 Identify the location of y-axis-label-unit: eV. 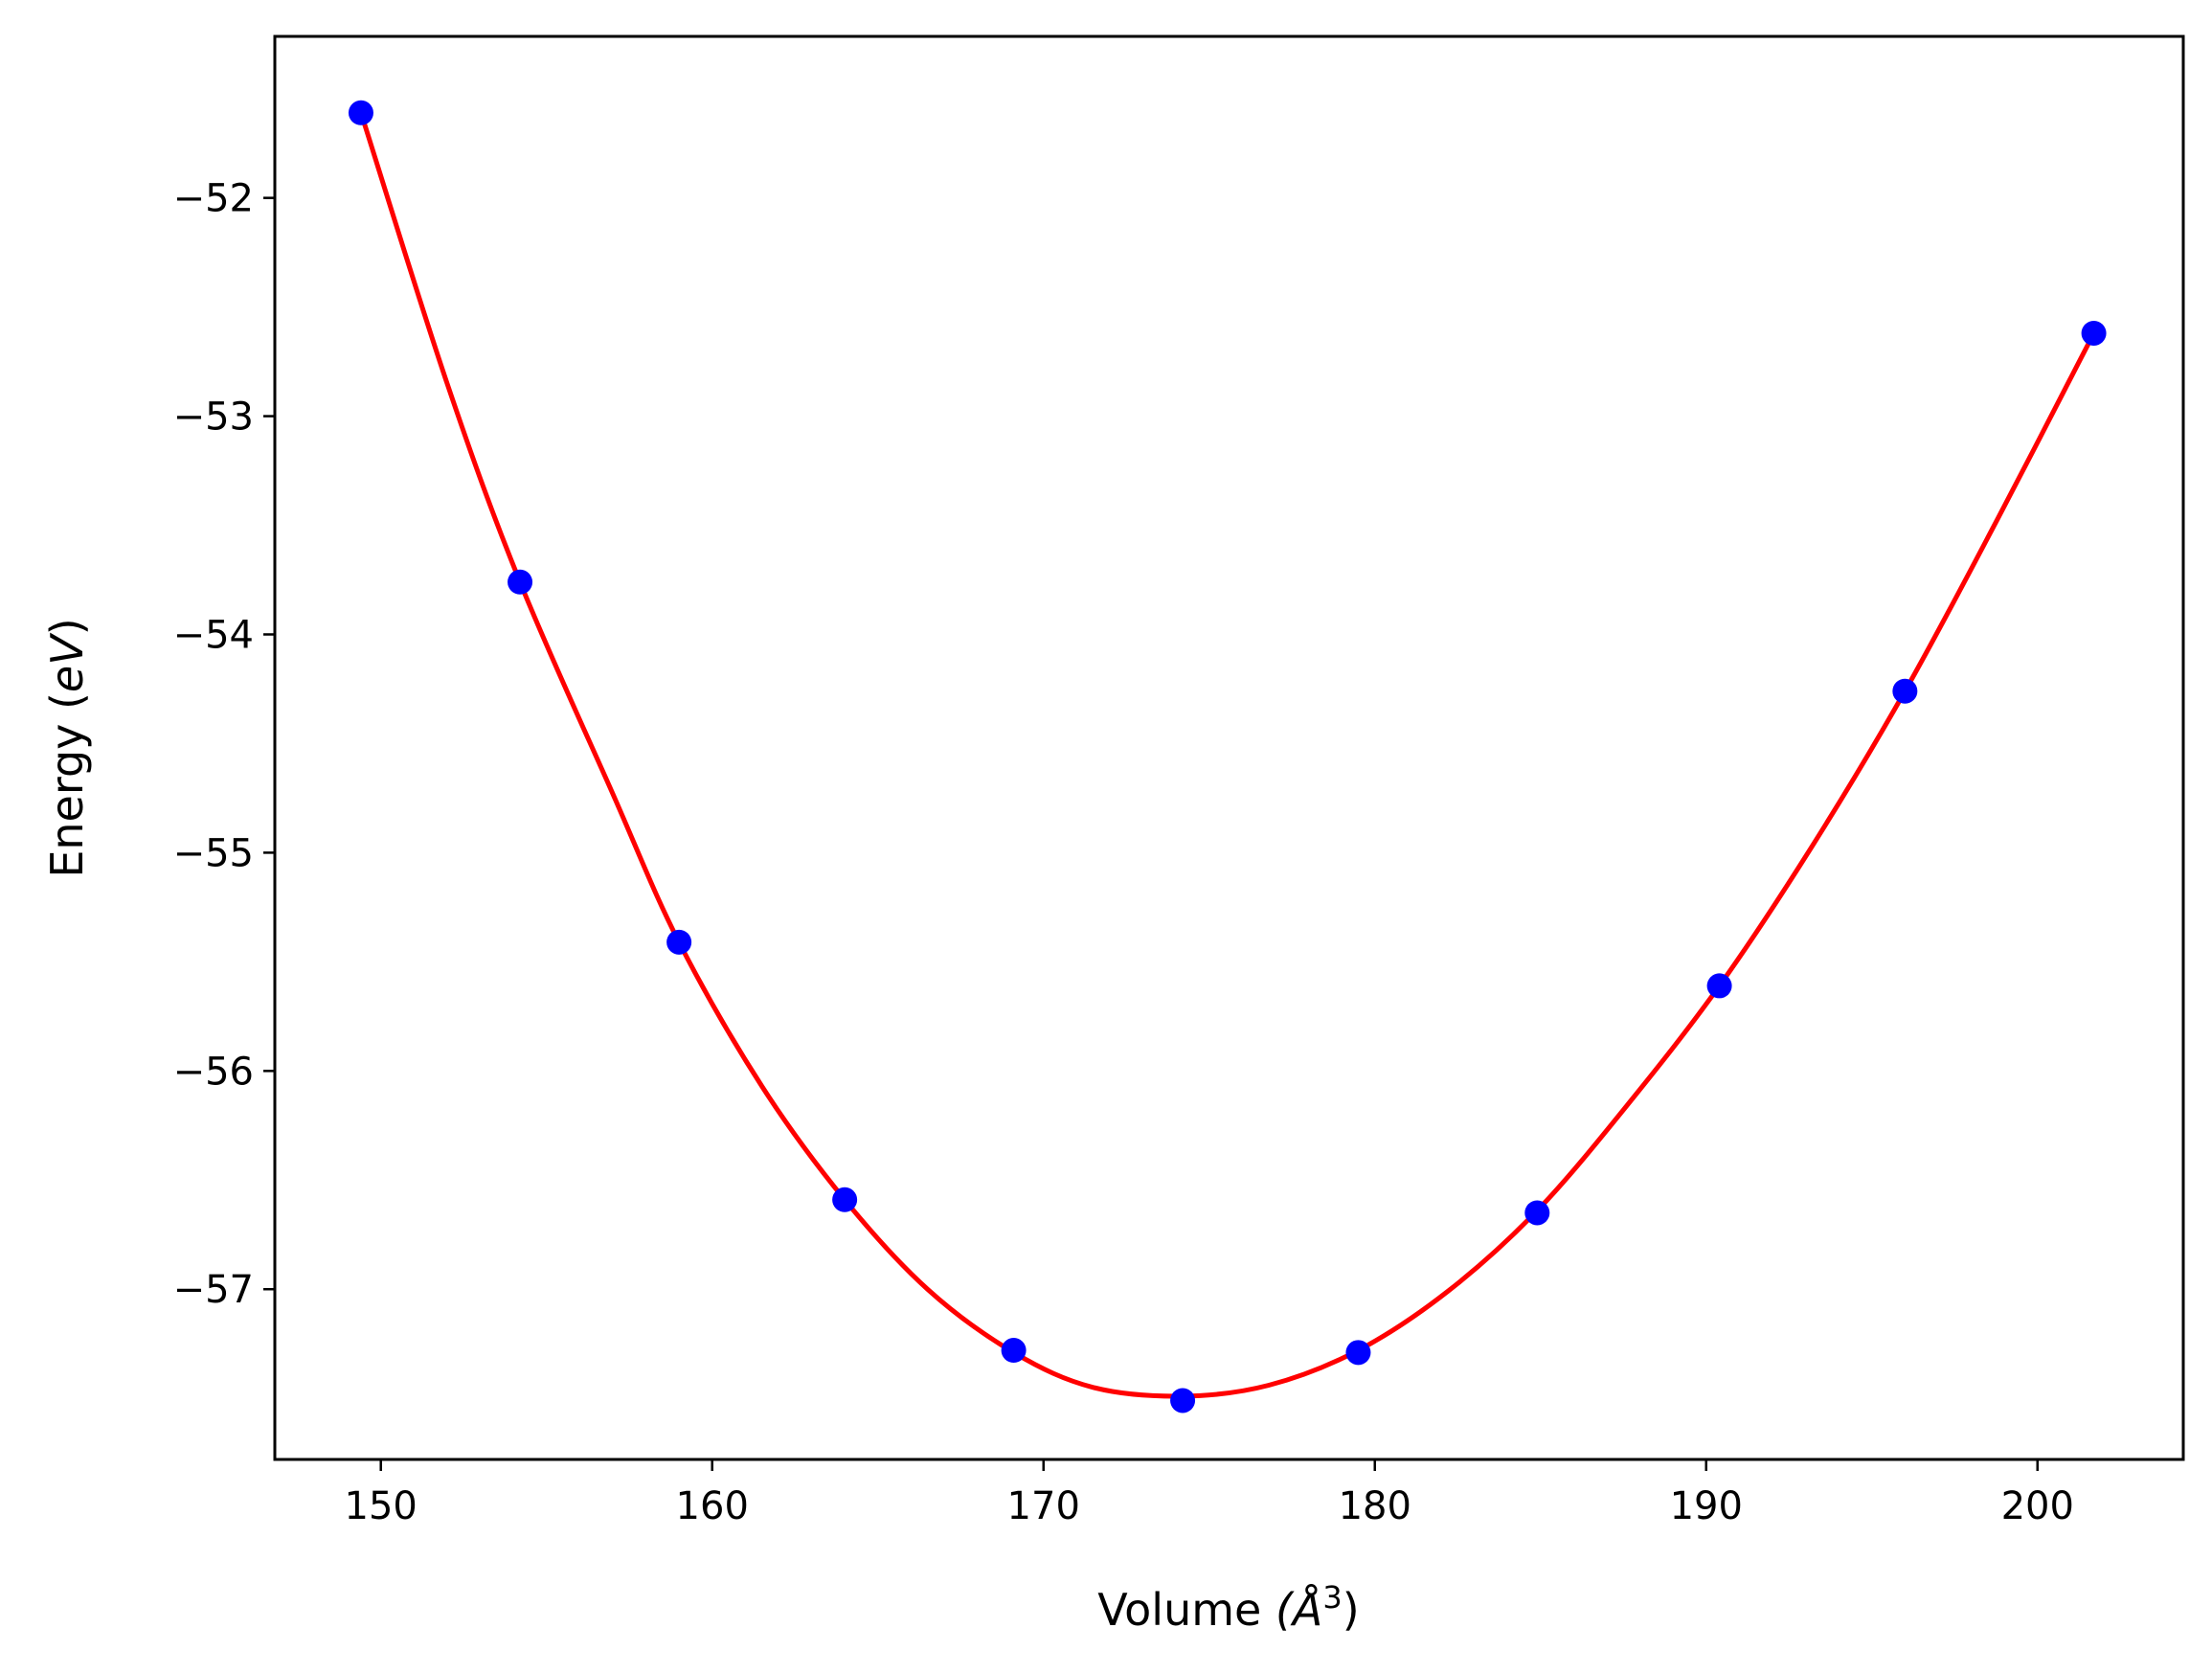
(67, 662).